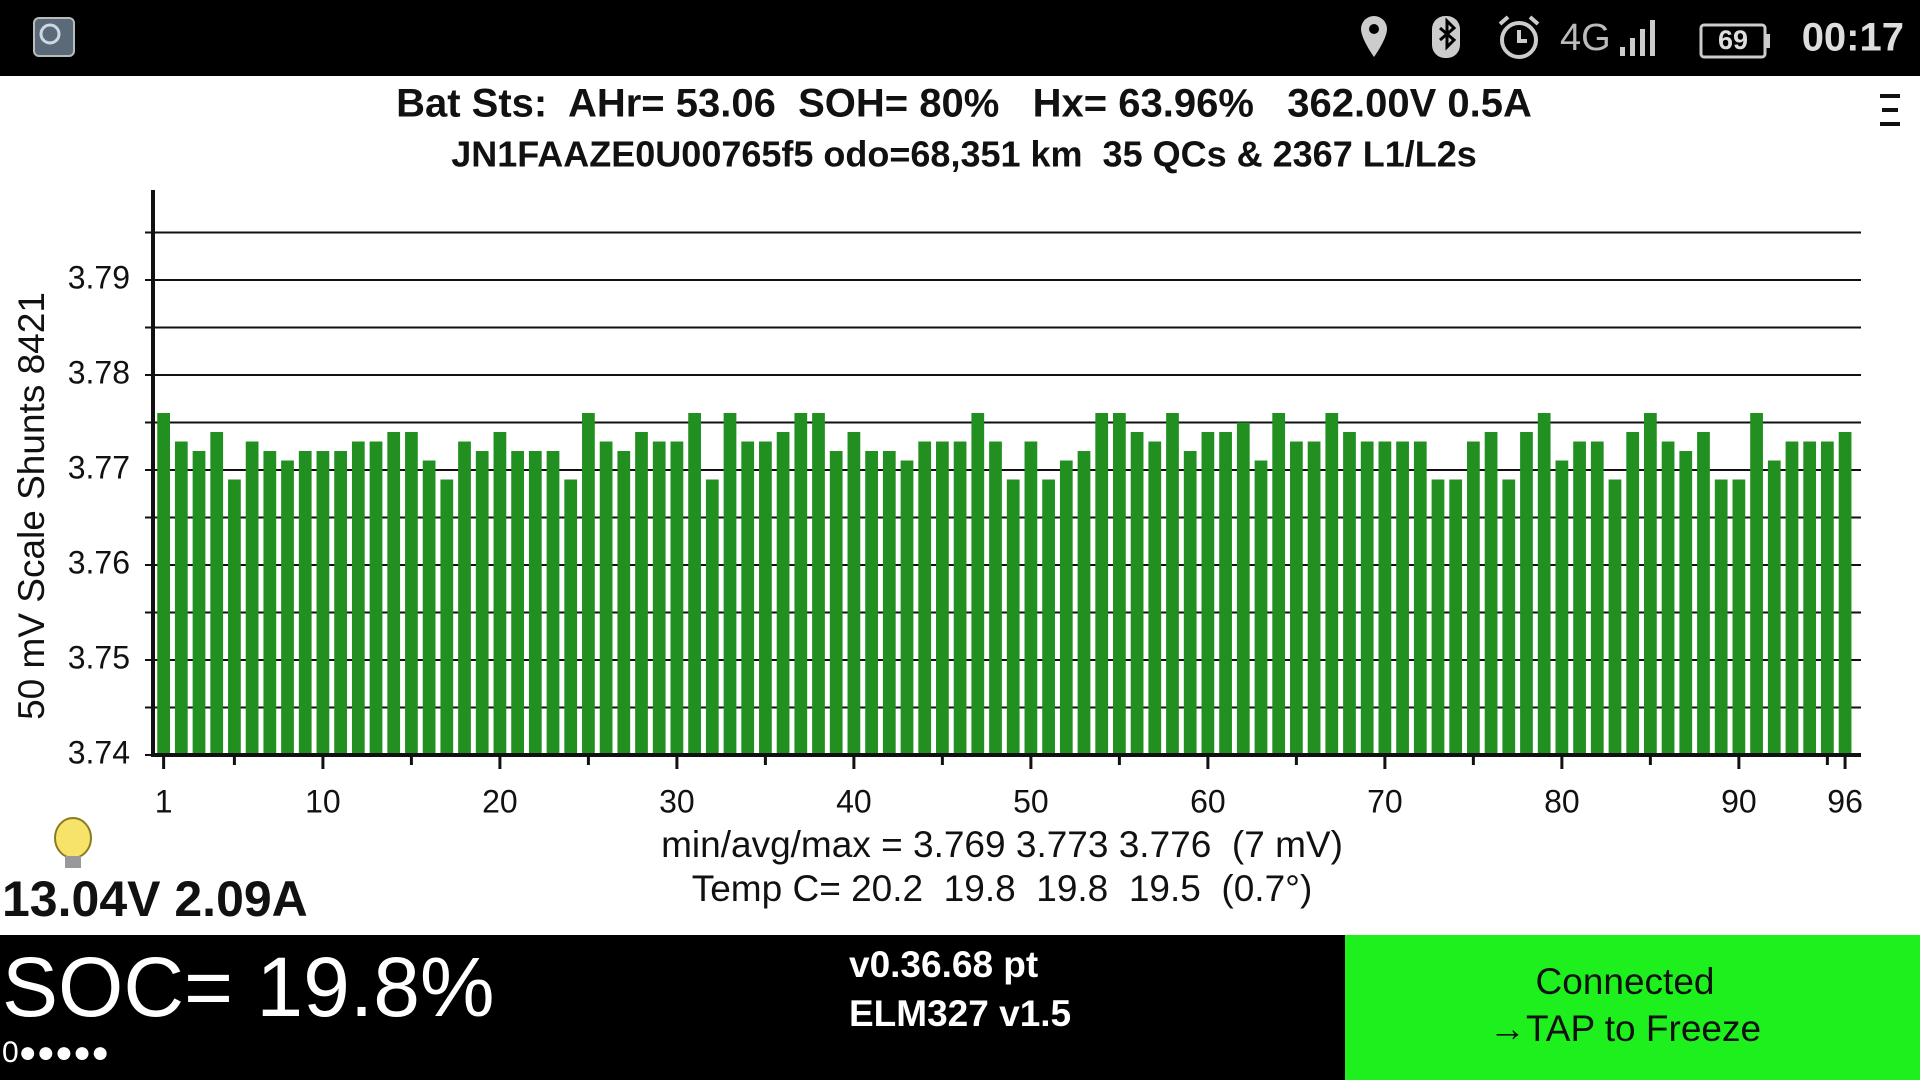 The image size is (1920, 1080). What do you see at coordinates (1845, 801) in the screenshot?
I see `x-tick-label: 96` at bounding box center [1845, 801].